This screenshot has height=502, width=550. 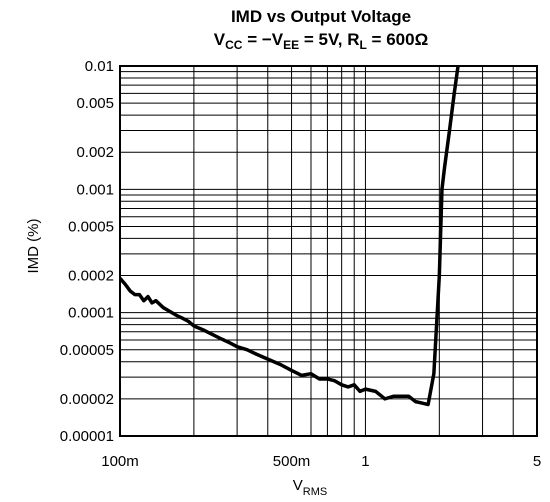 I want to click on y-tick-label: 0.00005, so click(x=87, y=350).